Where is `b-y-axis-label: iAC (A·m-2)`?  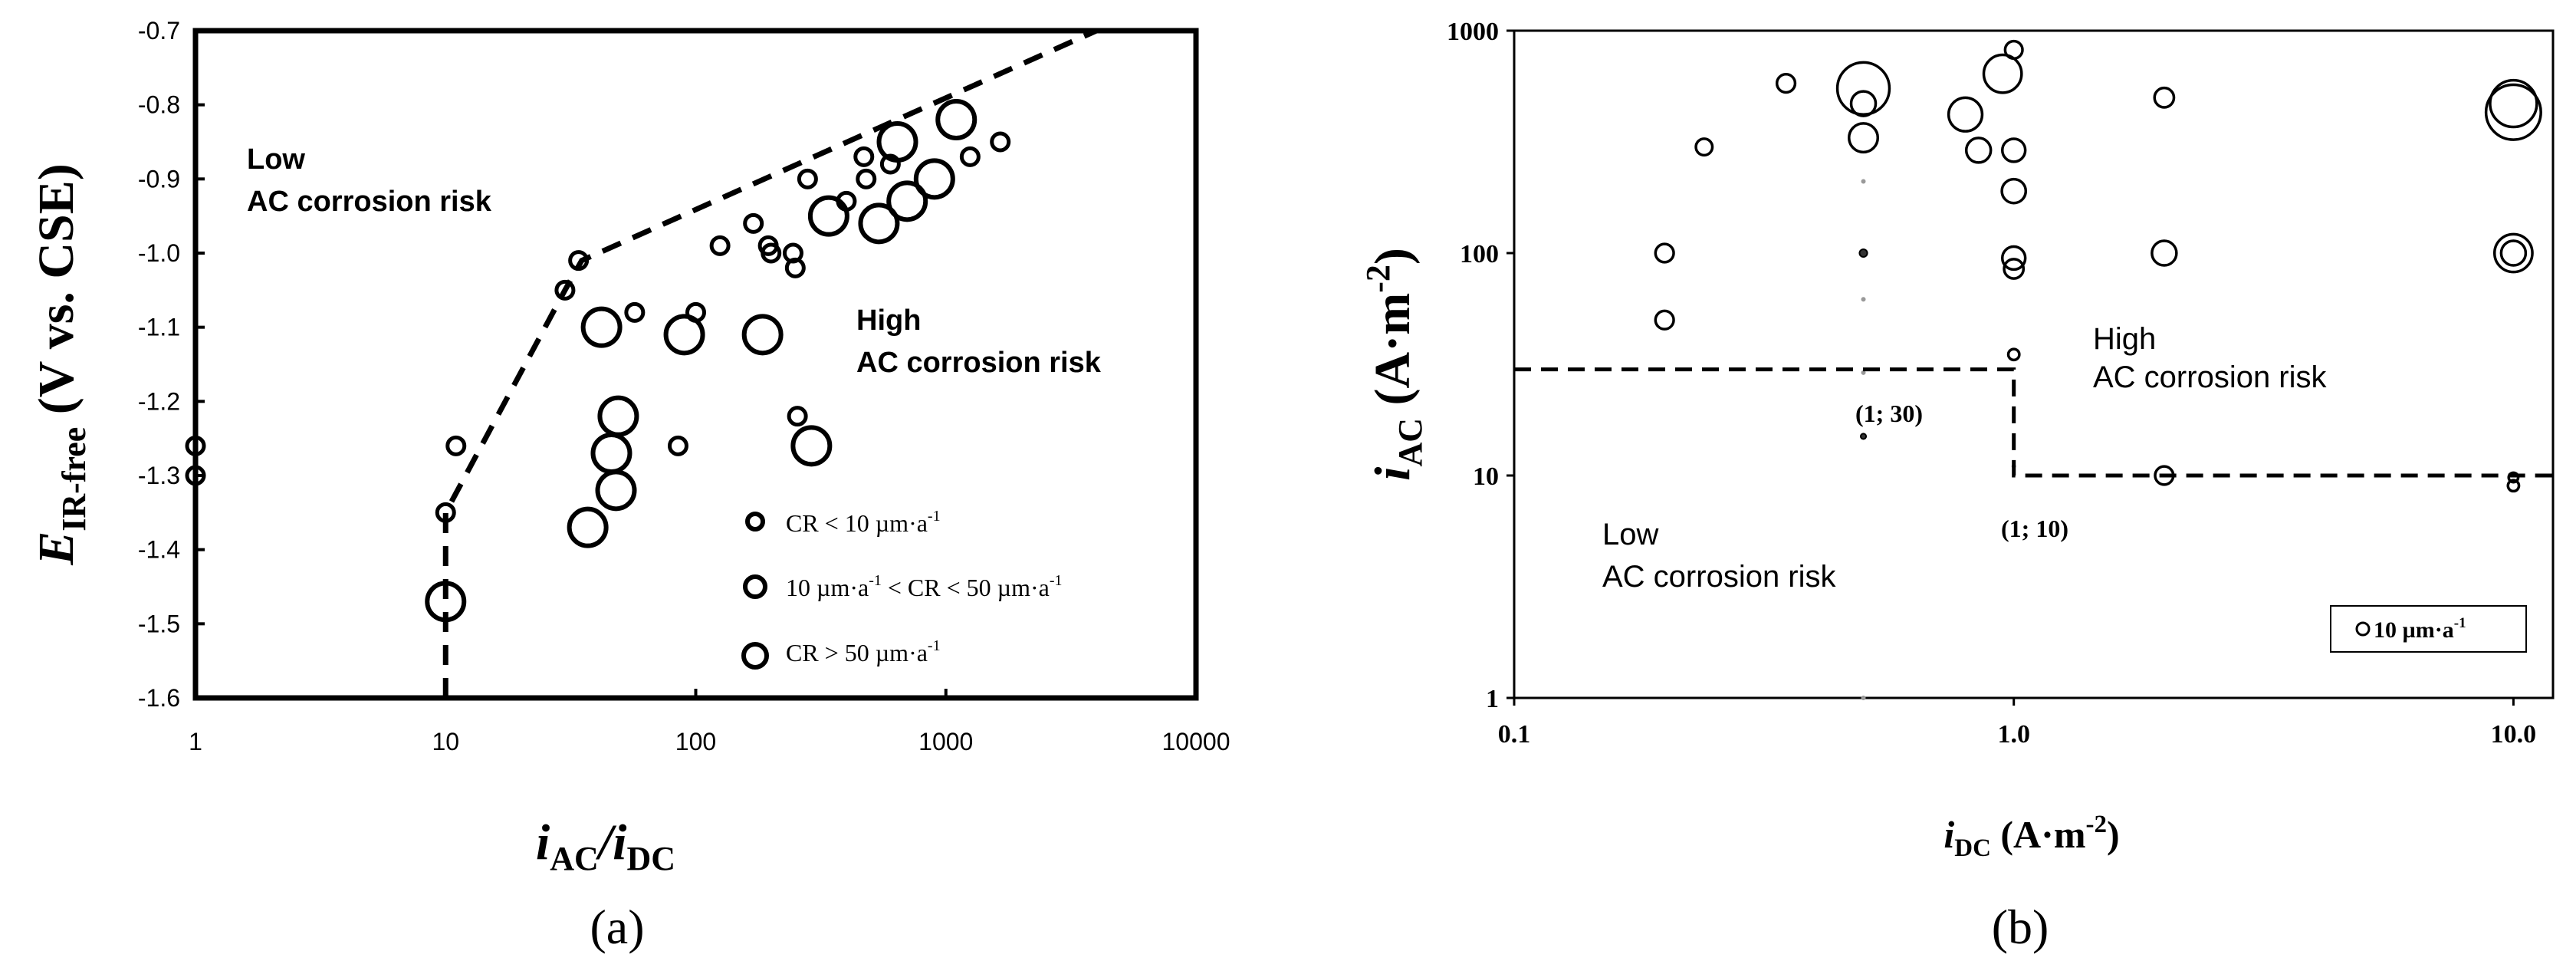 b-y-axis-label: iAC (A·m-2) is located at coordinates (1394, 364).